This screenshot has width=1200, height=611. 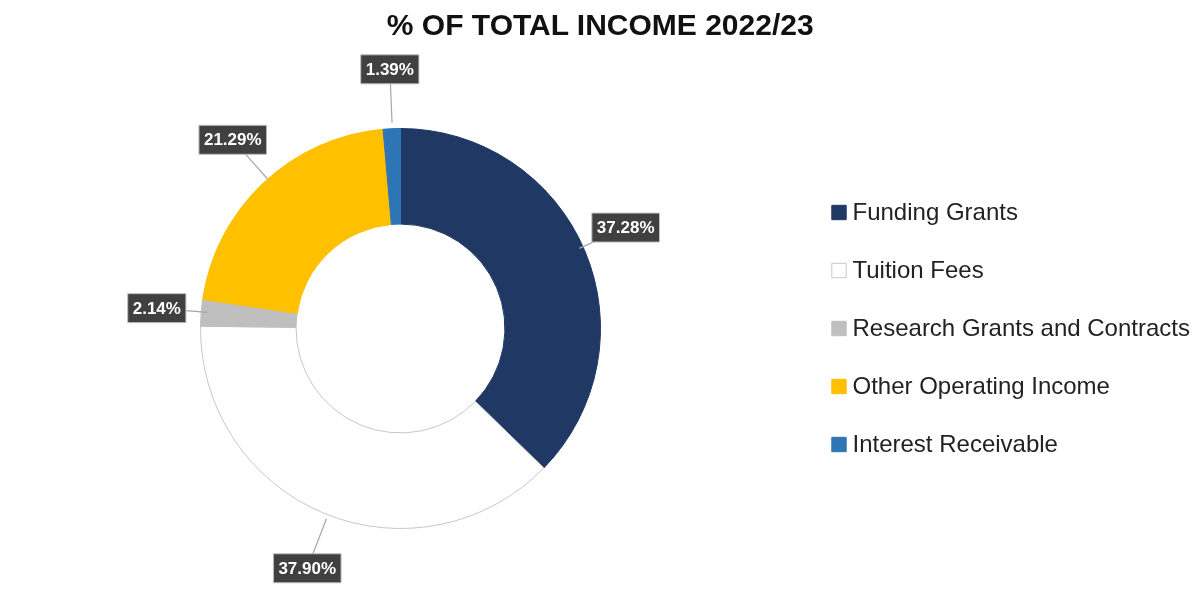 What do you see at coordinates (156, 308) in the screenshot?
I see `data-label: 2.14%` at bounding box center [156, 308].